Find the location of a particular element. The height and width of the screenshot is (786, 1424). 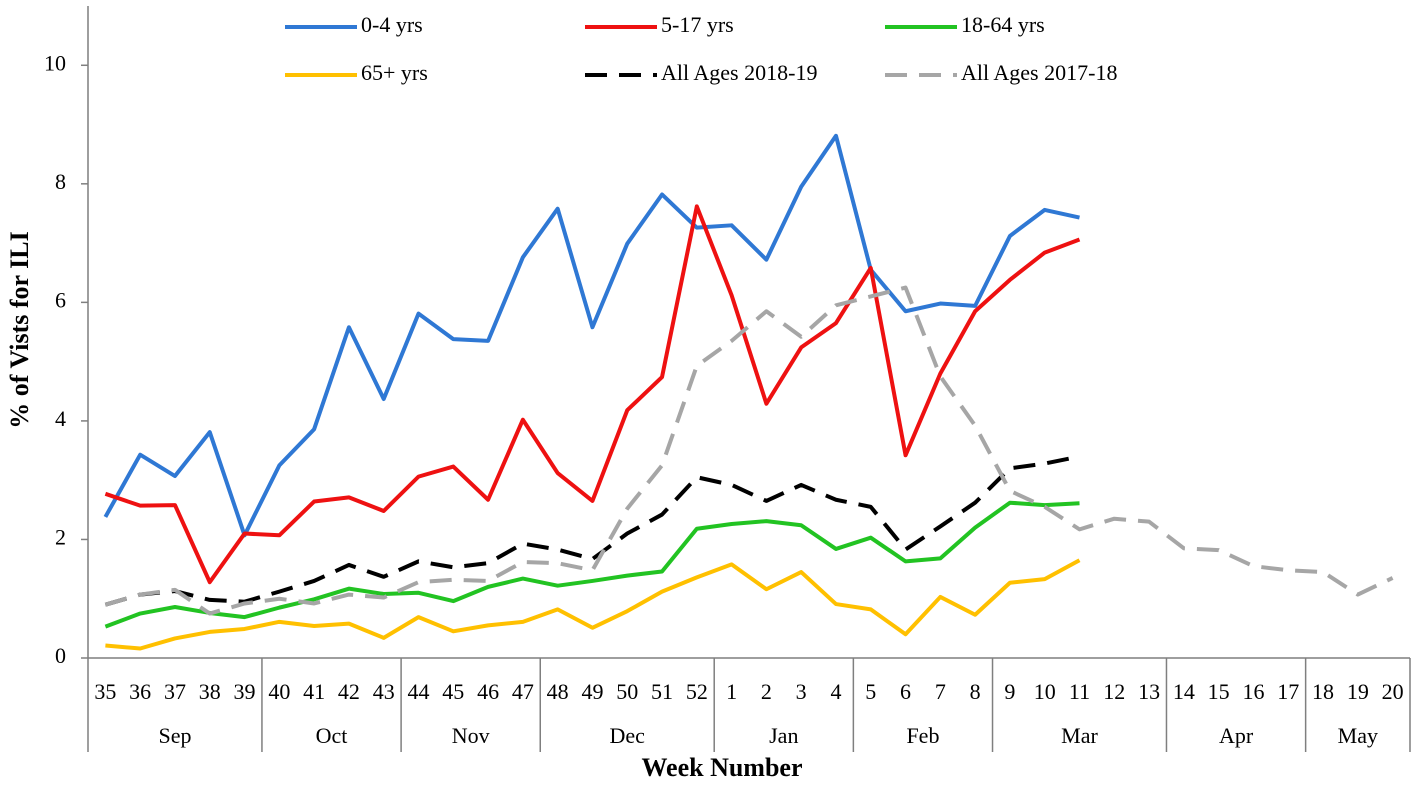

legend-label: 65+ yrs is located at coordinates (394, 72).